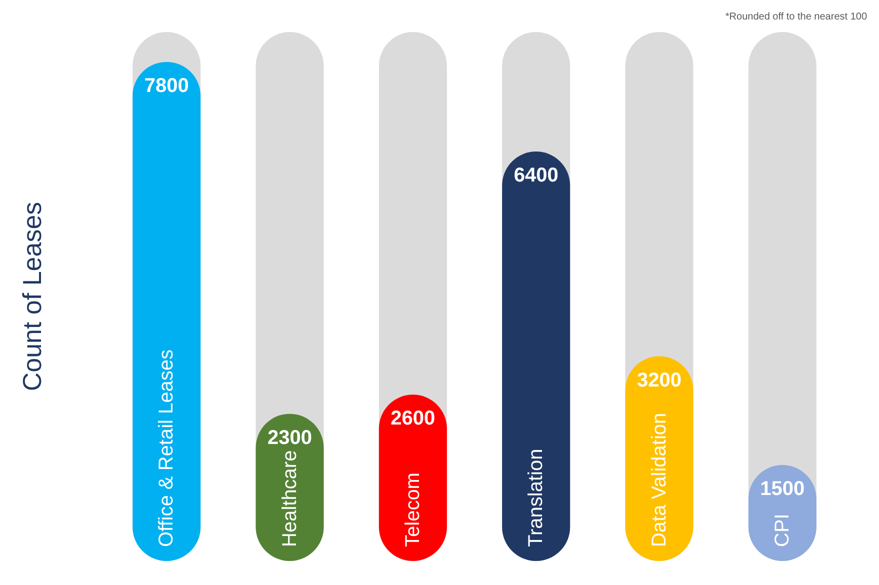 Image resolution: width=879 pixels, height=585 pixels. What do you see at coordinates (289, 498) in the screenshot?
I see `x-tick-label: Healthcare` at bounding box center [289, 498].